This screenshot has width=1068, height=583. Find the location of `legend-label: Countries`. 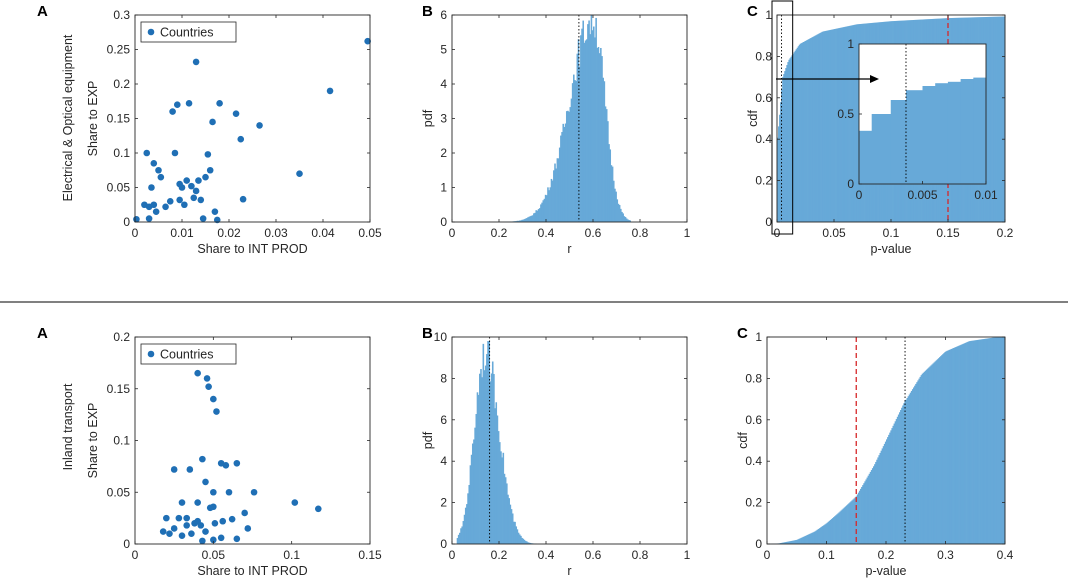

legend-label: Countries is located at coordinates (187, 355).